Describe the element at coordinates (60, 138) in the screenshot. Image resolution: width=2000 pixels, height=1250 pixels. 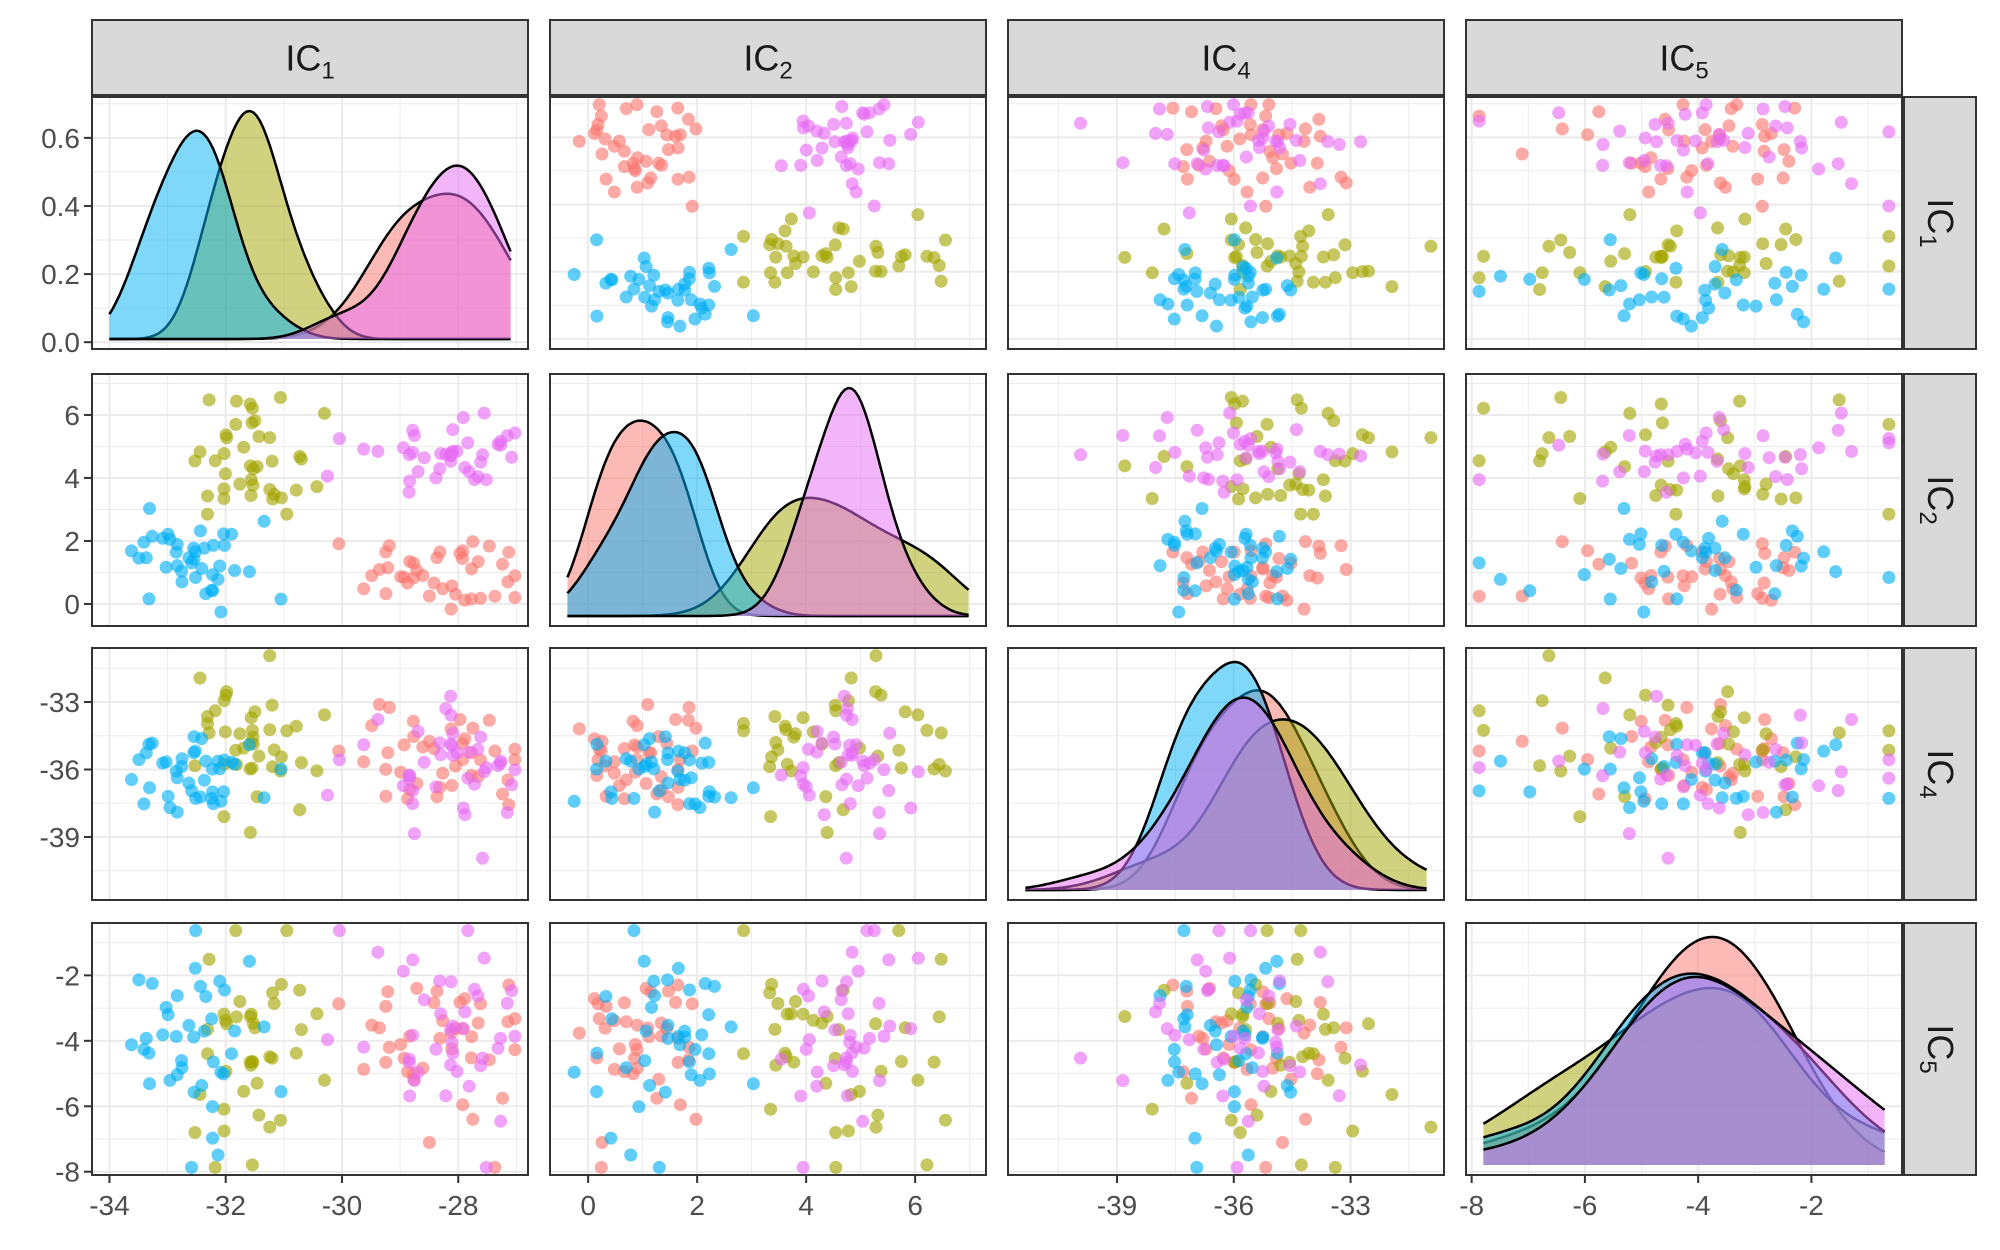
I see `y-tick-label: 0.6` at that location.